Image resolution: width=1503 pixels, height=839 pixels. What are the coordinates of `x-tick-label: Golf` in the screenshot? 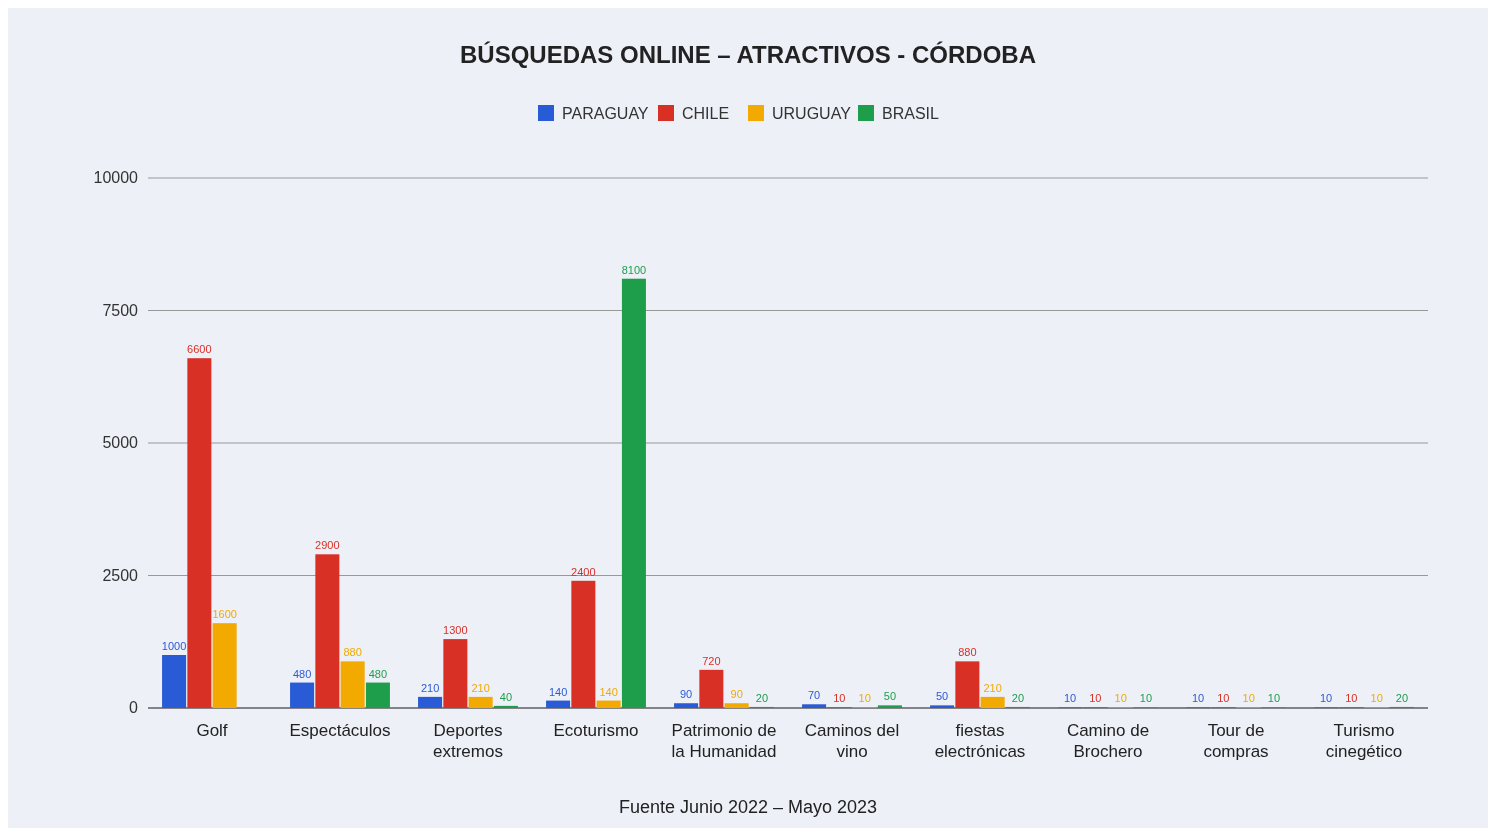 It's located at (212, 730).